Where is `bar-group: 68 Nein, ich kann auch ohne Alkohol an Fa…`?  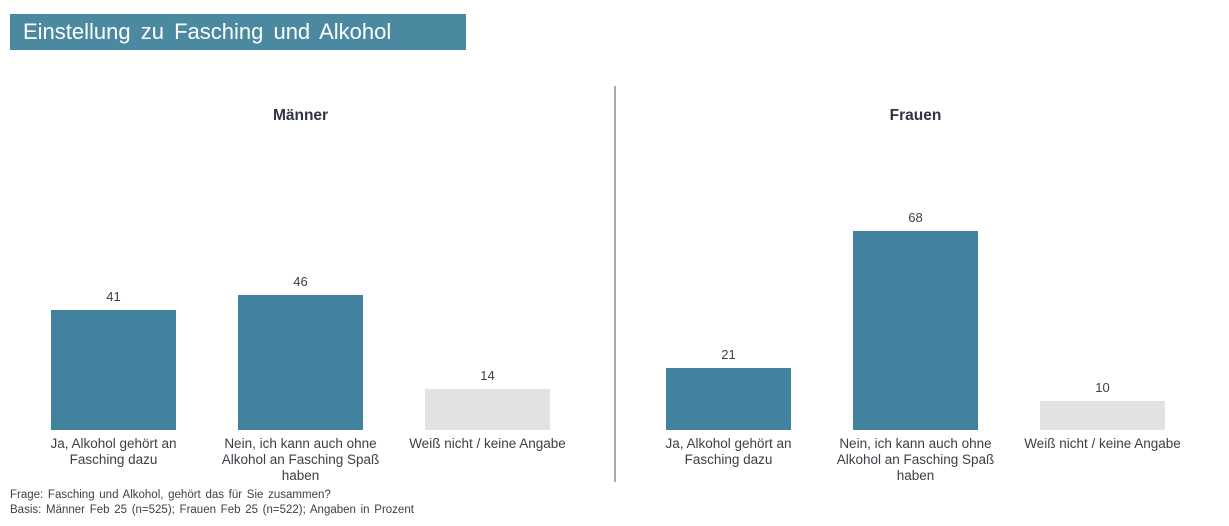
bar-group: 68 Nein, ich kann auch ohne Alkohol an Fa… is located at coordinates (916, 285).